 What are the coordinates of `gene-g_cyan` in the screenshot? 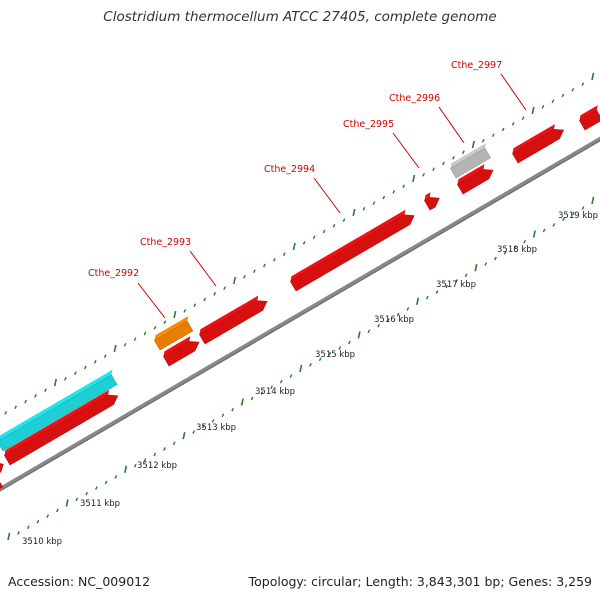 It's located at (59, 410).